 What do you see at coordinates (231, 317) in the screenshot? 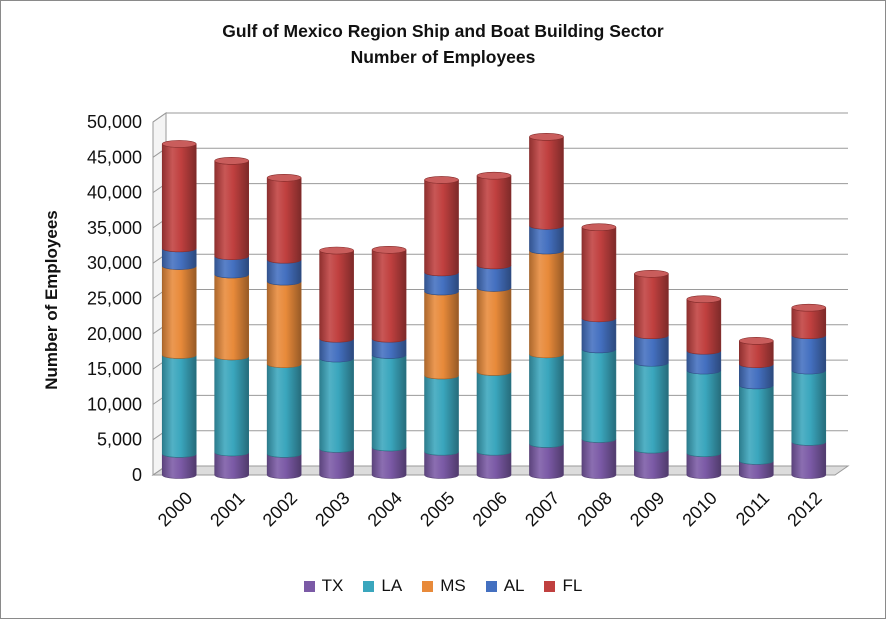
I see `bar-segment-ms-2001` at bounding box center [231, 317].